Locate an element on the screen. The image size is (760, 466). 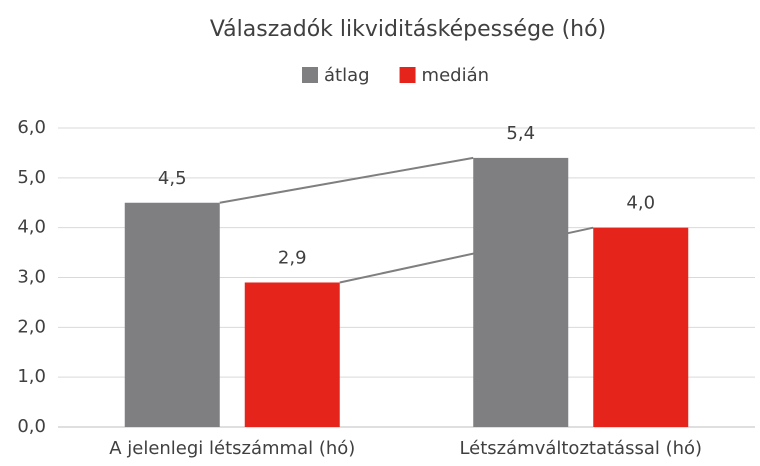
x-tick-label: A jelenlegi létszámmal (hó) is located at coordinates (232, 448).